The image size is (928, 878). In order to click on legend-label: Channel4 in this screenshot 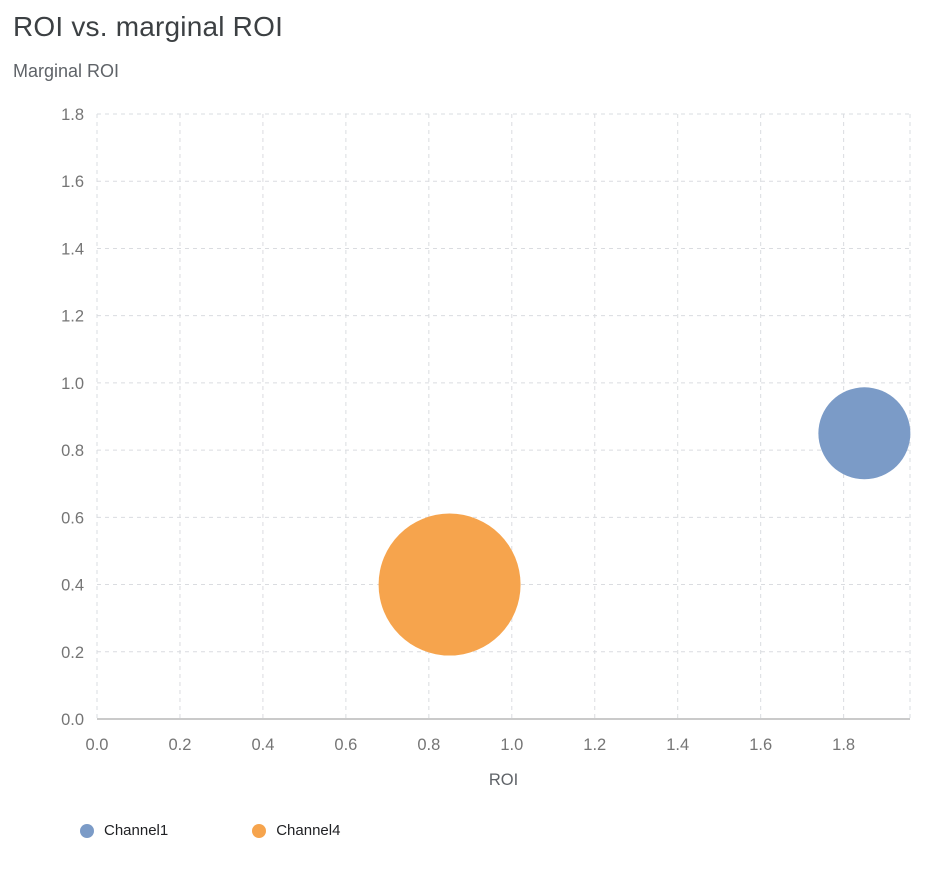, I will do `click(308, 830)`.